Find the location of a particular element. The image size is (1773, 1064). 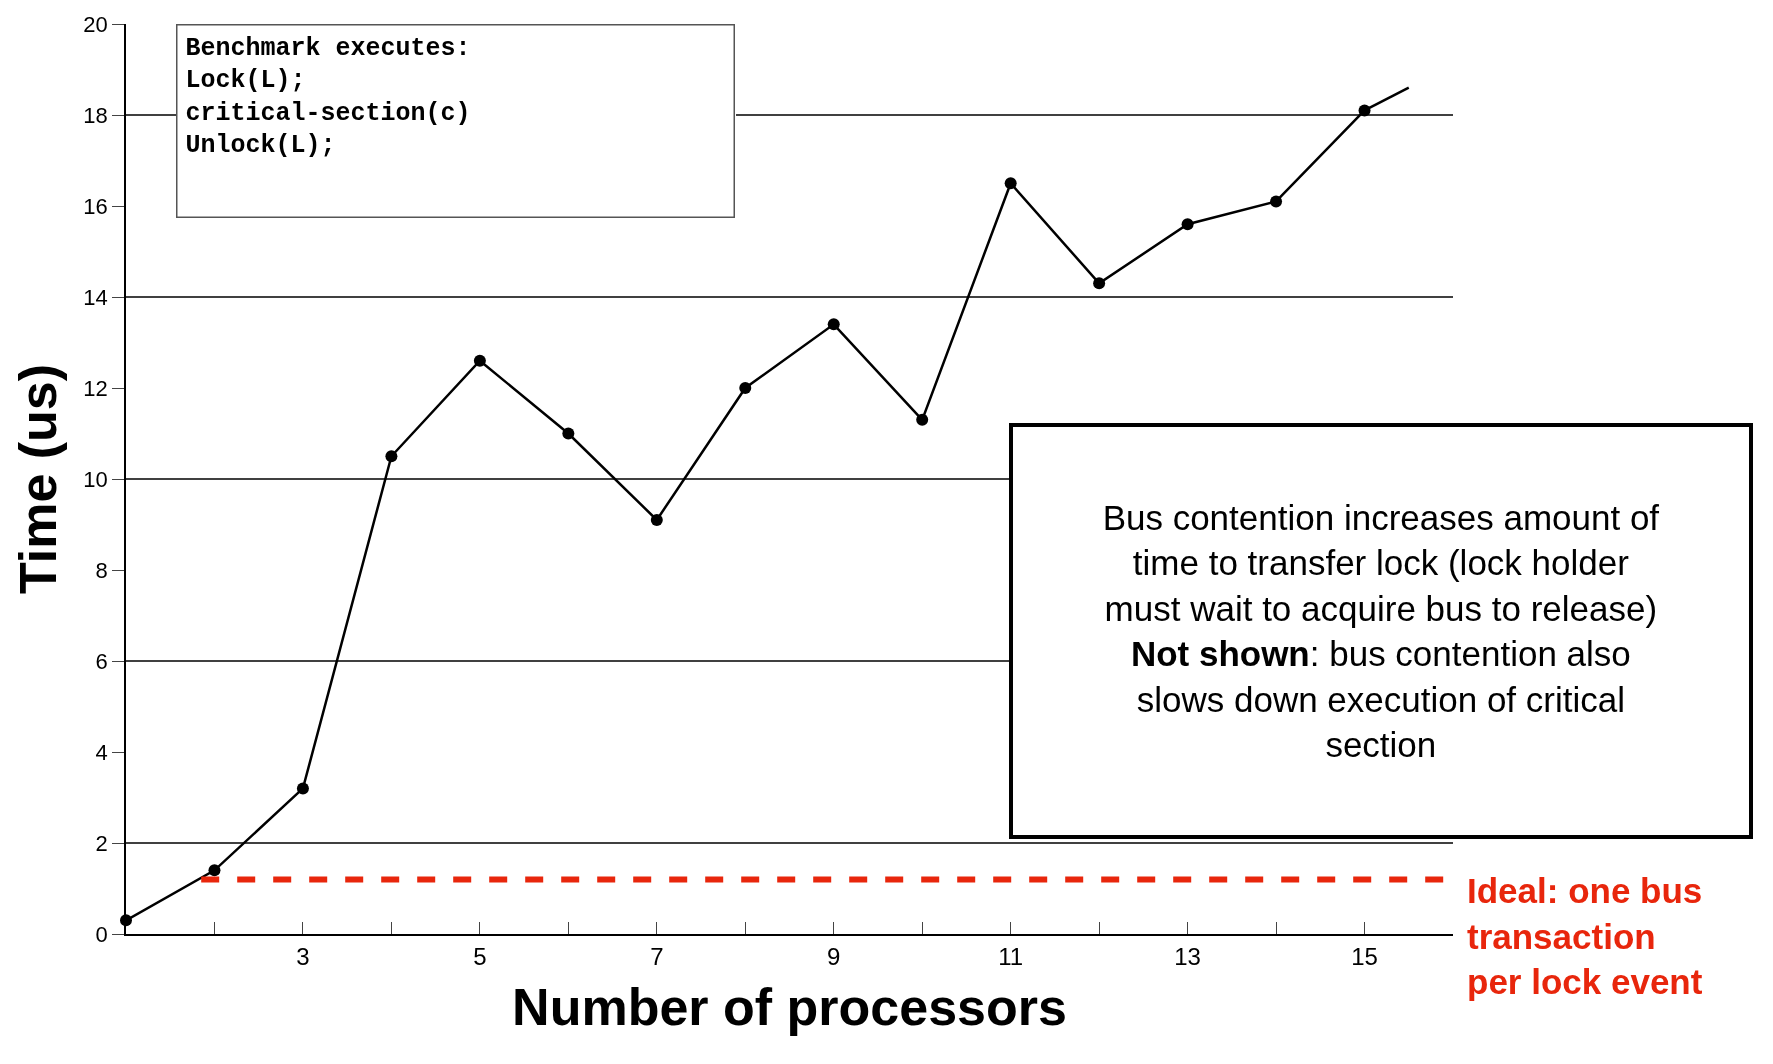

annotation: Ideal: one bus transaction per lock event is located at coordinates (1585, 936).